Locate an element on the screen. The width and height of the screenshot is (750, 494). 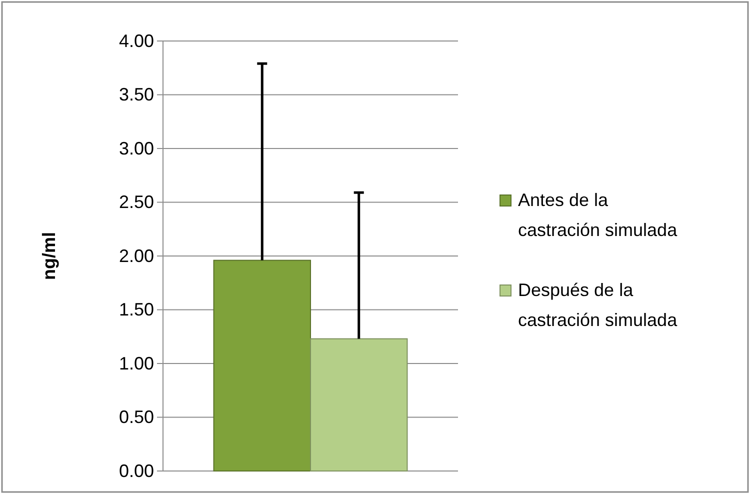
y-tick-label: 0.00 is located at coordinates (136, 470).